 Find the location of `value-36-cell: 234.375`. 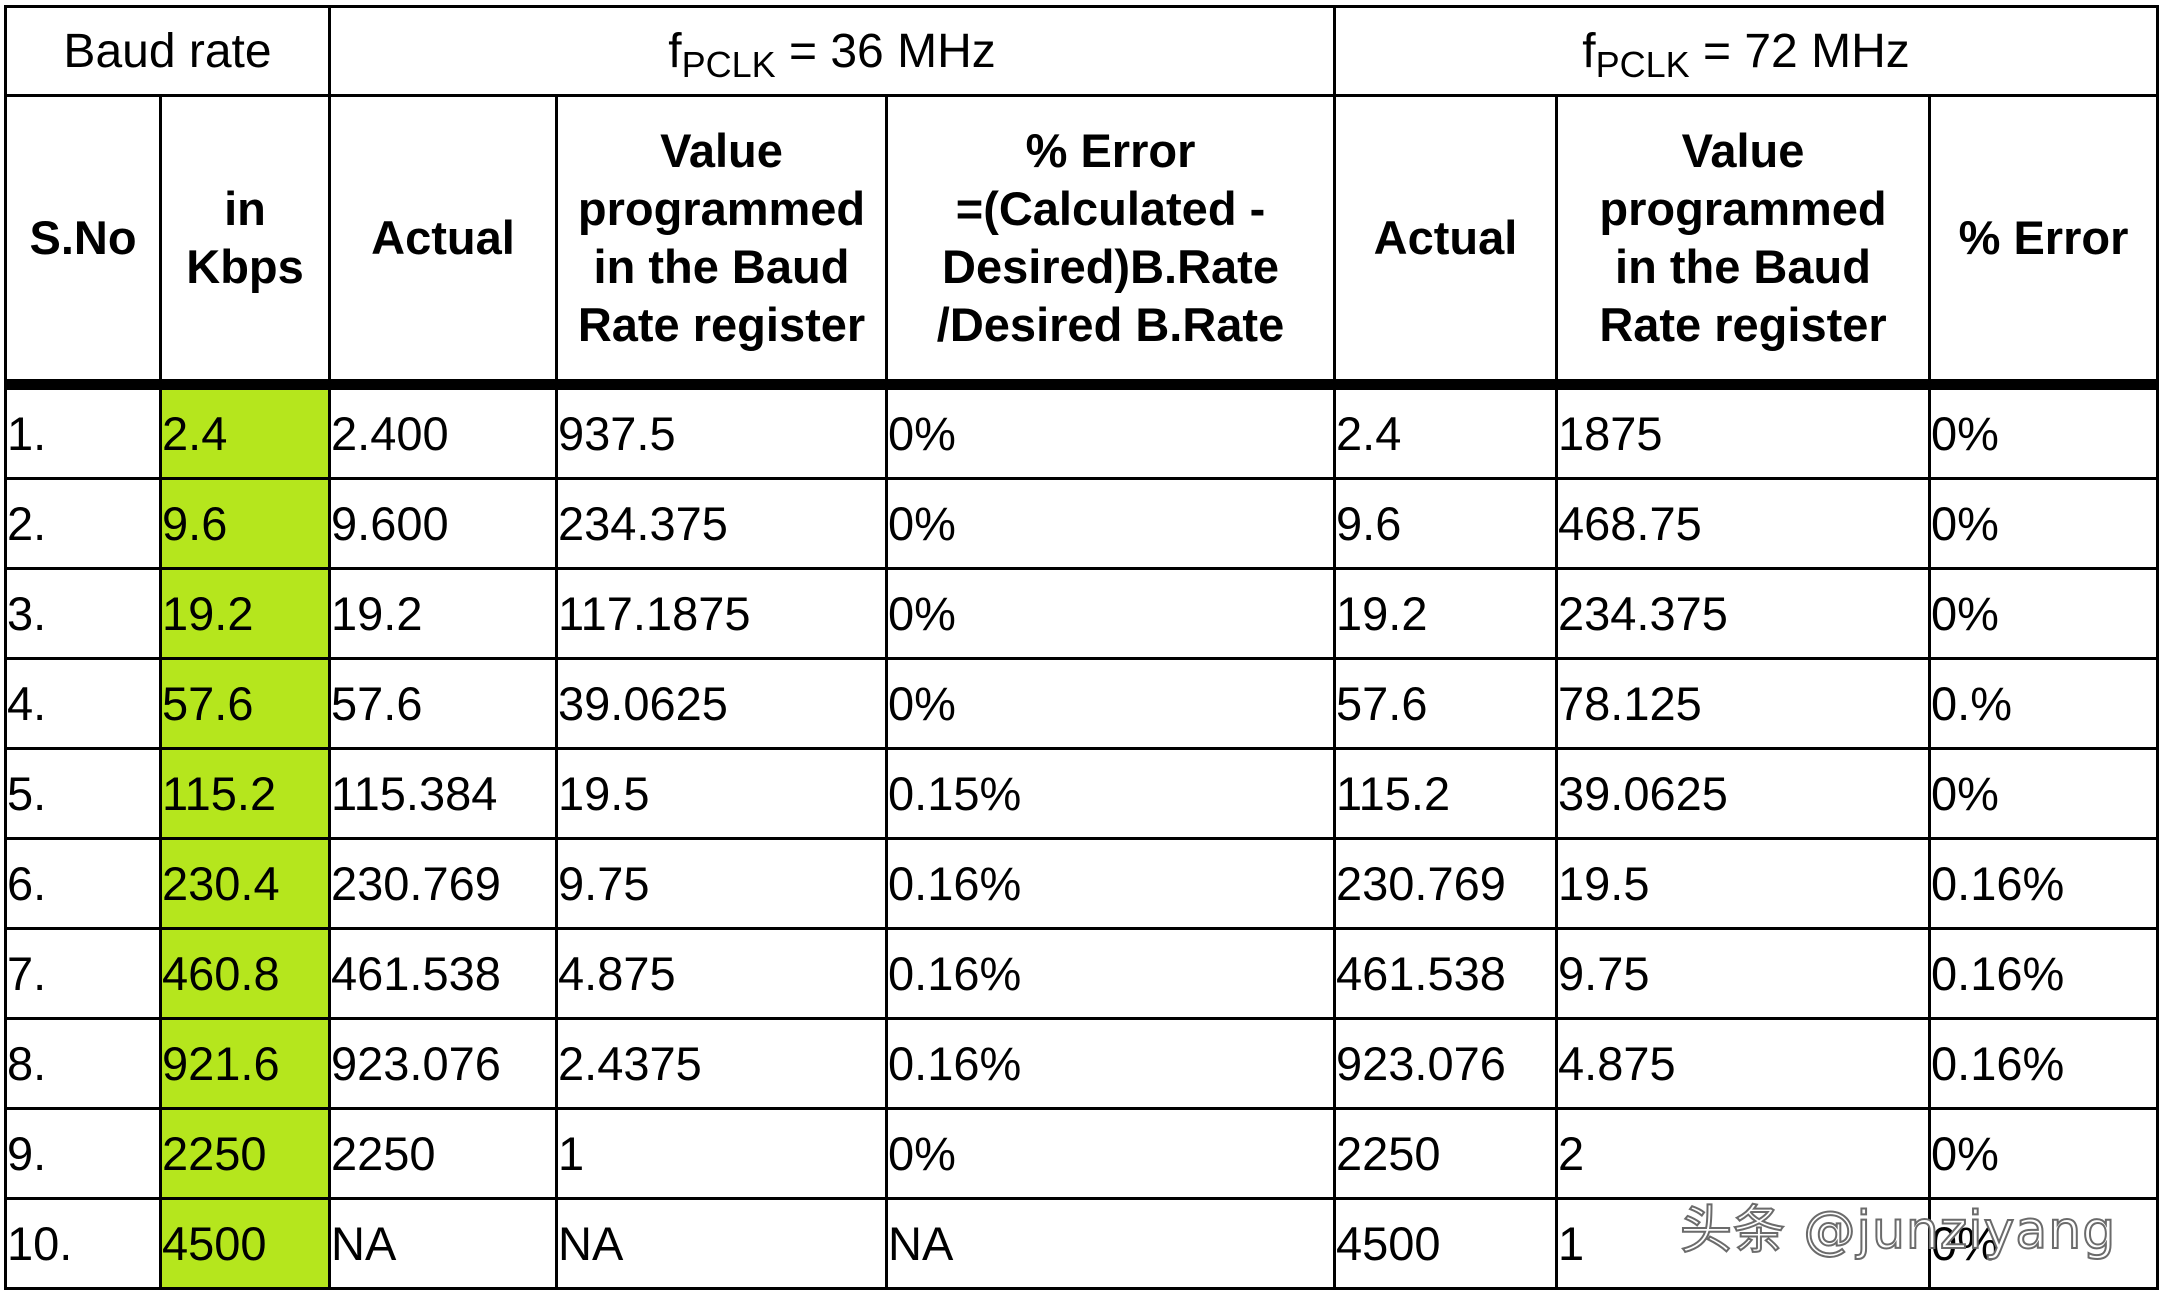

value-36-cell: 234.375 is located at coordinates (721, 523).